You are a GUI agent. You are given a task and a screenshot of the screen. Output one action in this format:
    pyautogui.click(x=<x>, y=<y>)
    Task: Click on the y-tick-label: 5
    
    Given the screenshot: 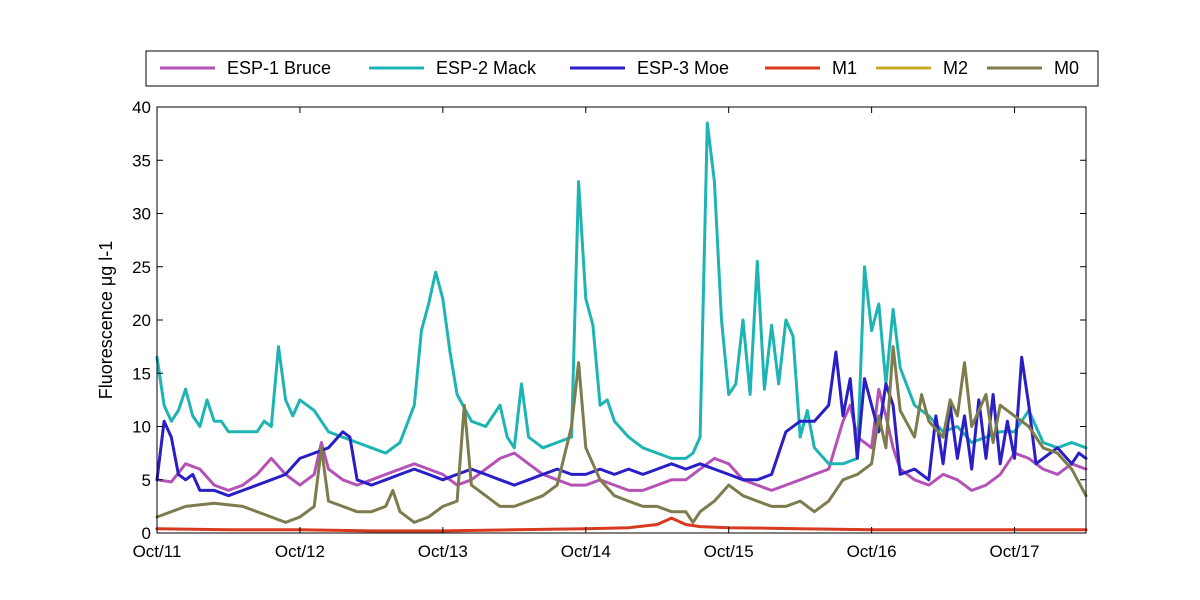 What is the action you would take?
    pyautogui.click(x=146, y=480)
    